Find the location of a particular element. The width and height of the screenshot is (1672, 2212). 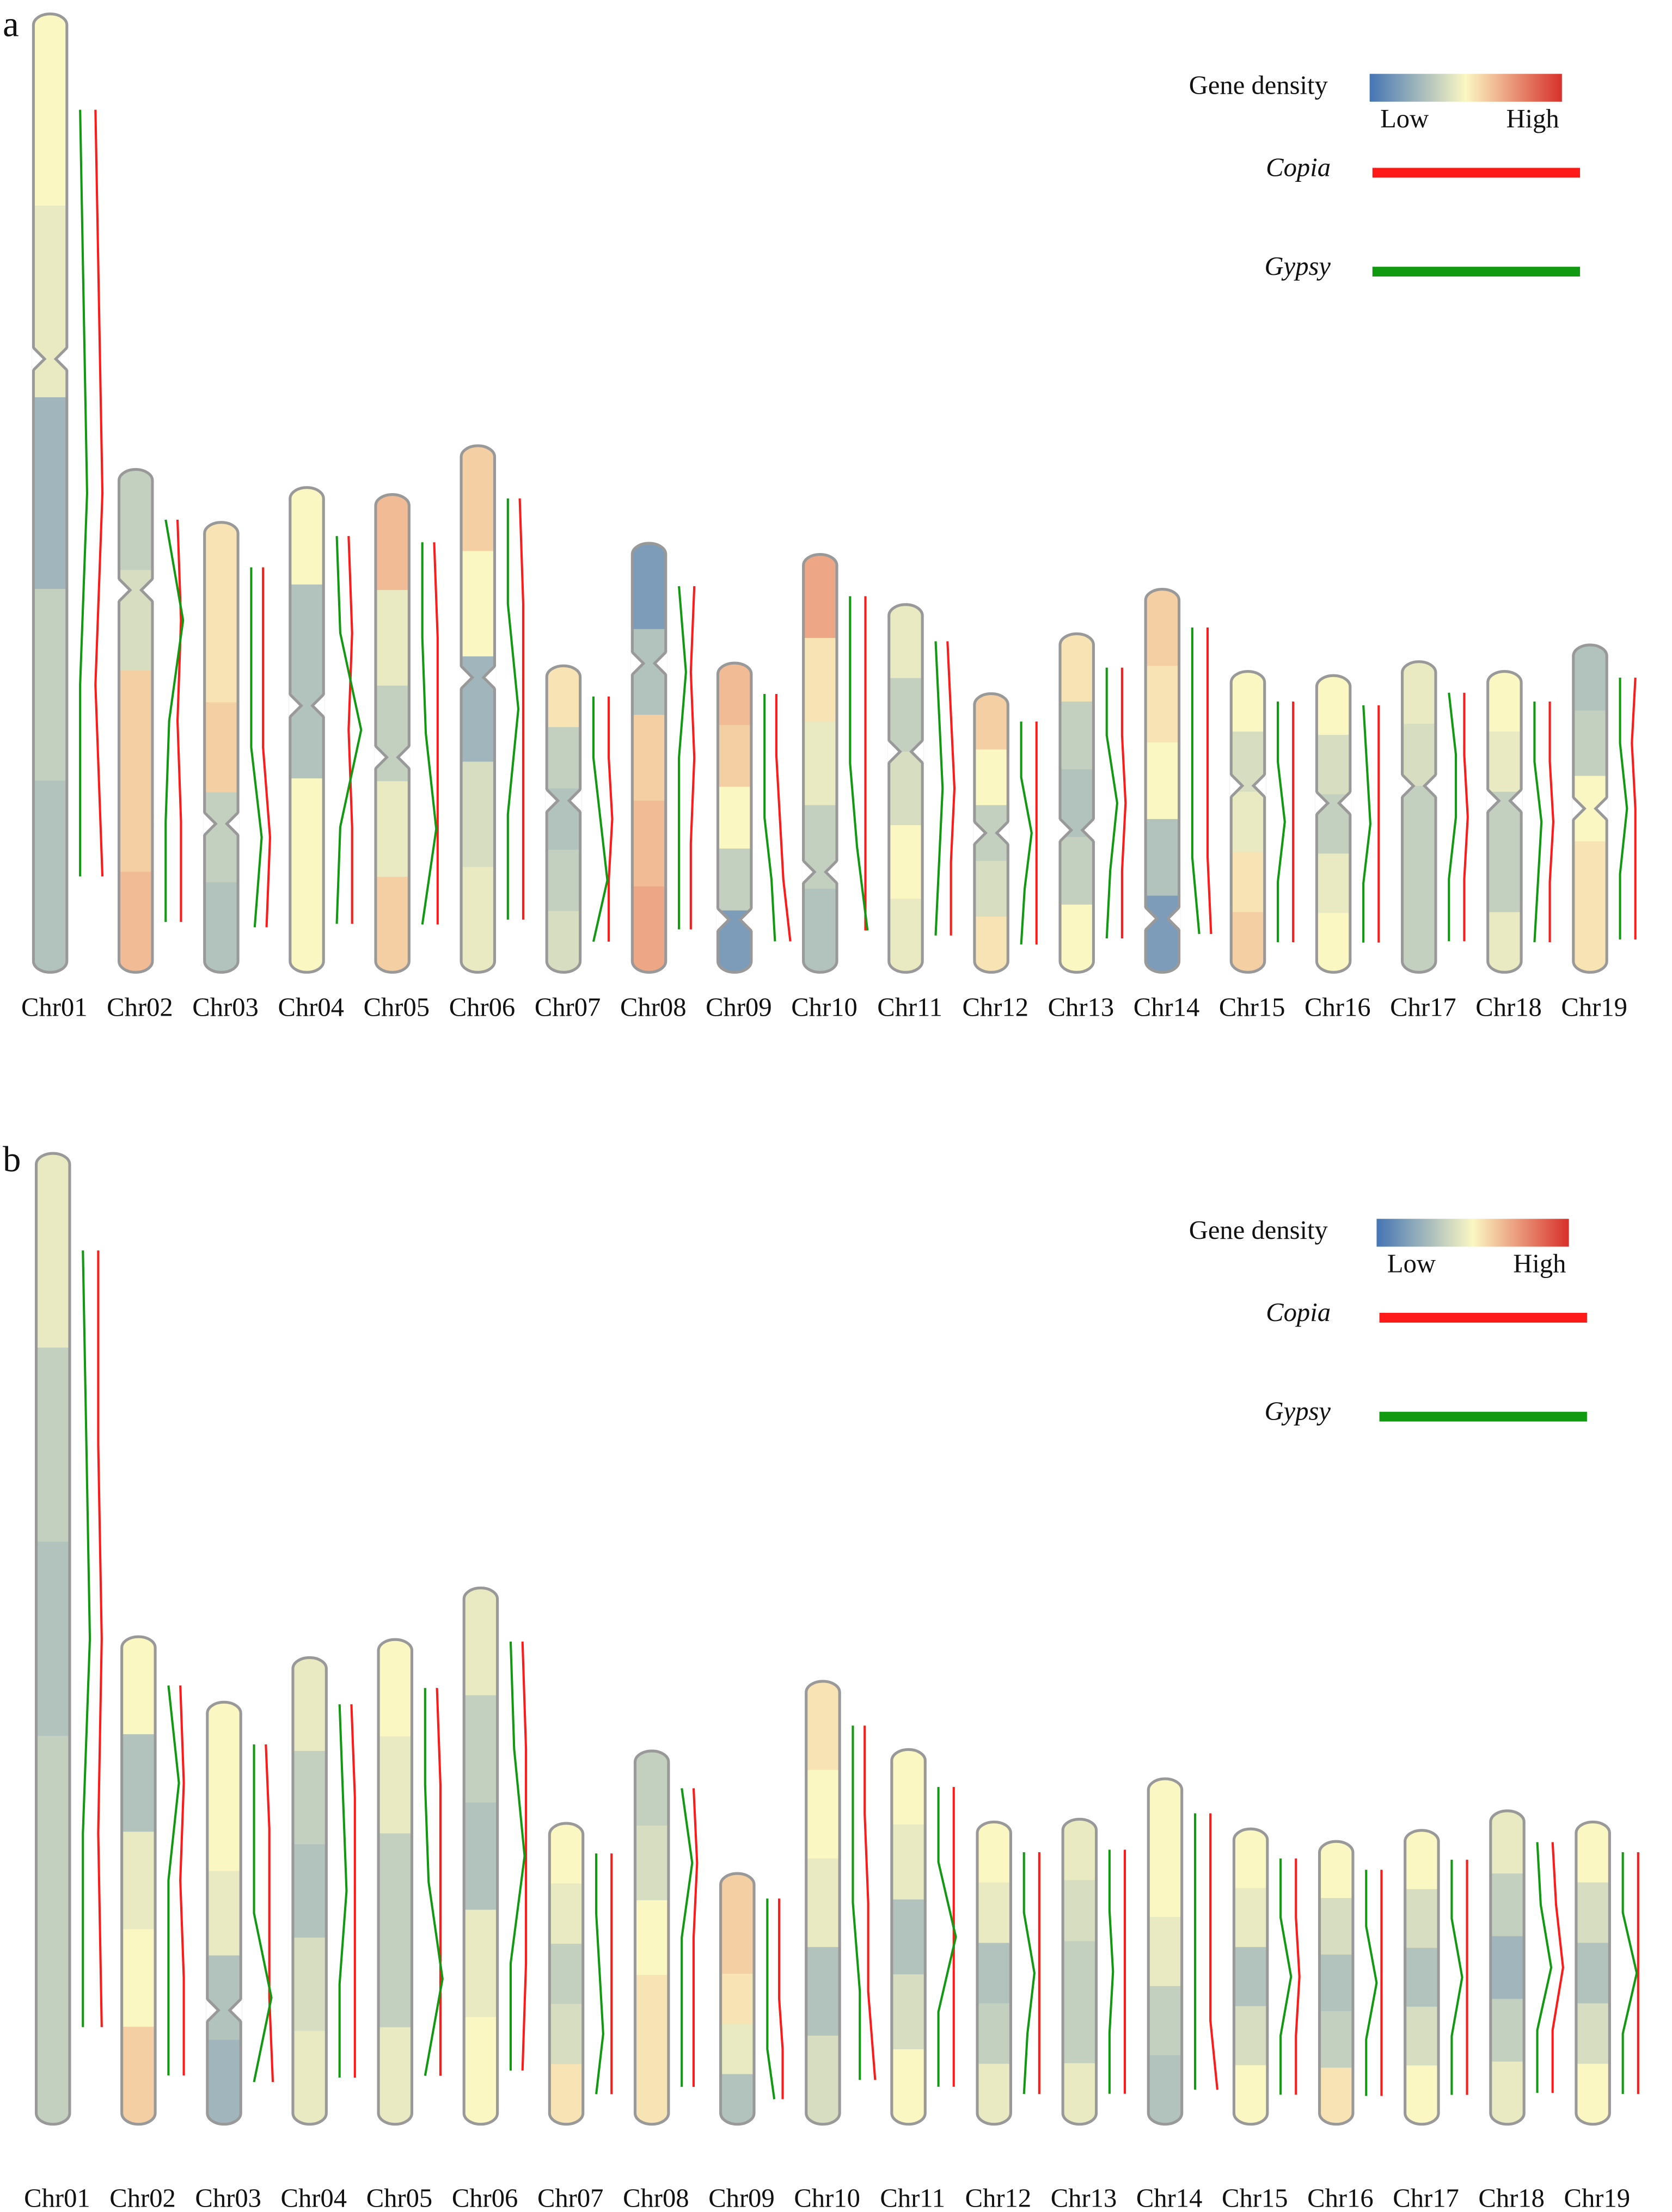

legend-low: Low is located at coordinates (1412, 1264).